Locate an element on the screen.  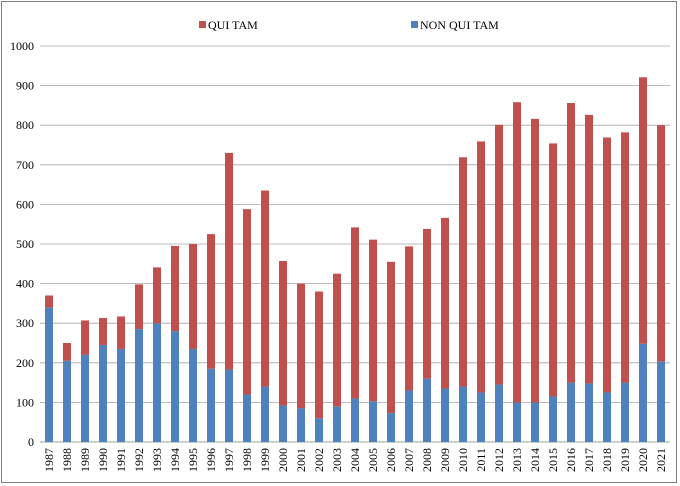
y-tick-label: 300 is located at coordinates (25, 323).